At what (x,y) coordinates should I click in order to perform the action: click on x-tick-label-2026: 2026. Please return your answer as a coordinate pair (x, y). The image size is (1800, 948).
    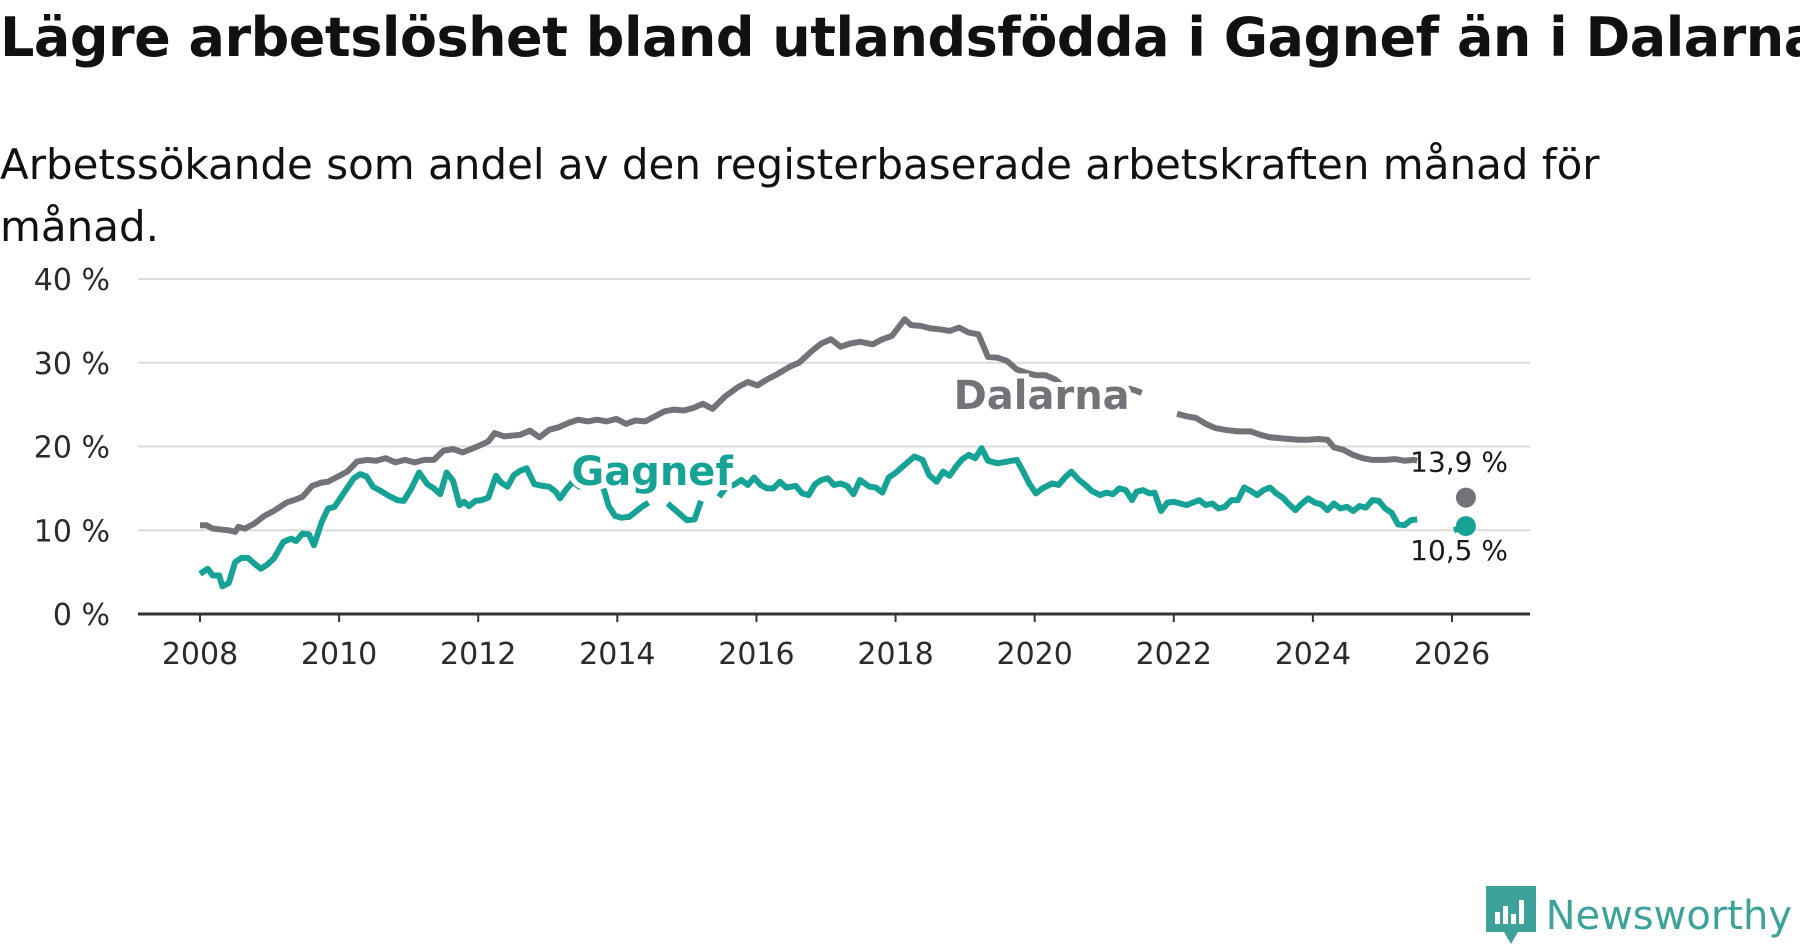
    Looking at the image, I should click on (1452, 654).